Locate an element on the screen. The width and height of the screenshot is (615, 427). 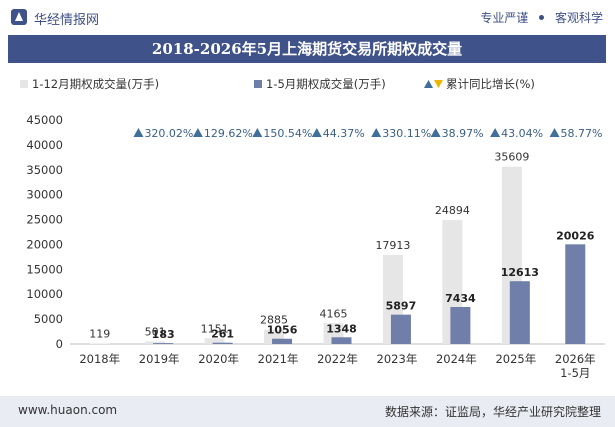
y-tick-label: 0 is located at coordinates (59, 344).